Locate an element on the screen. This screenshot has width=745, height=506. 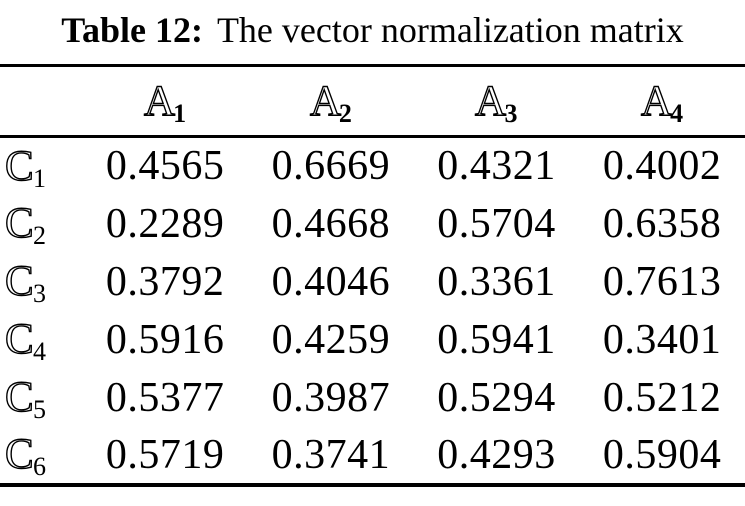
value-cell: 0.4321 is located at coordinates (496, 166).